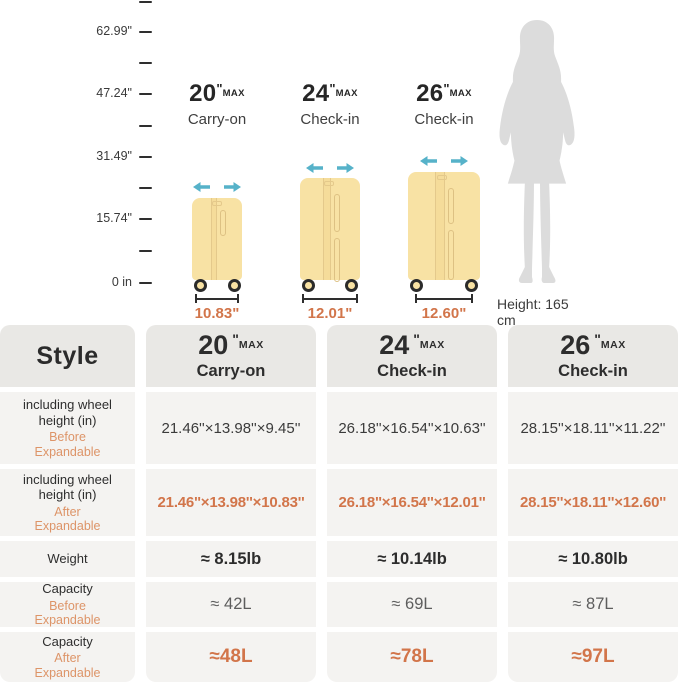 The width and height of the screenshot is (679, 682). Describe the element at coordinates (231, 657) in the screenshot. I see `value-cell: ≈48L` at that location.